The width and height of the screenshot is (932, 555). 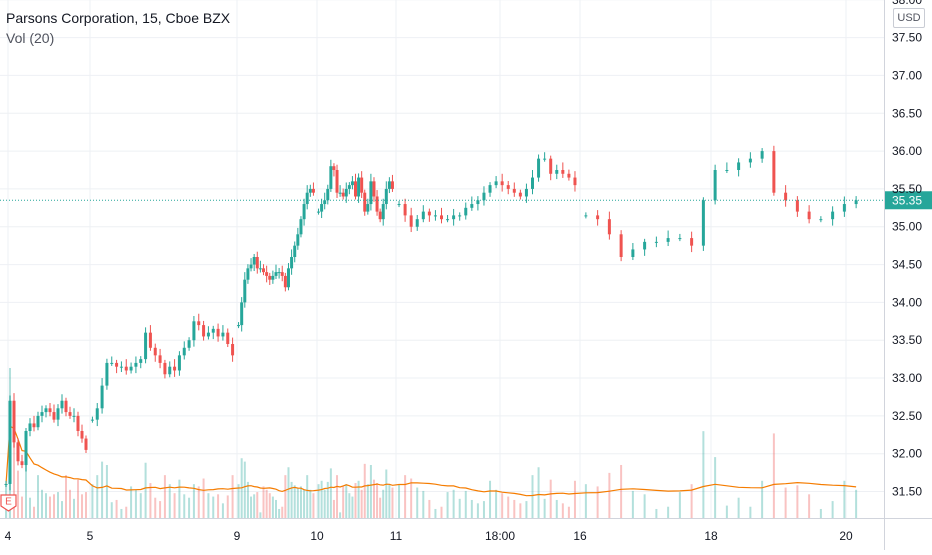 What do you see at coordinates (907, 302) in the screenshot?
I see `y-tick-label: 34.00` at bounding box center [907, 302].